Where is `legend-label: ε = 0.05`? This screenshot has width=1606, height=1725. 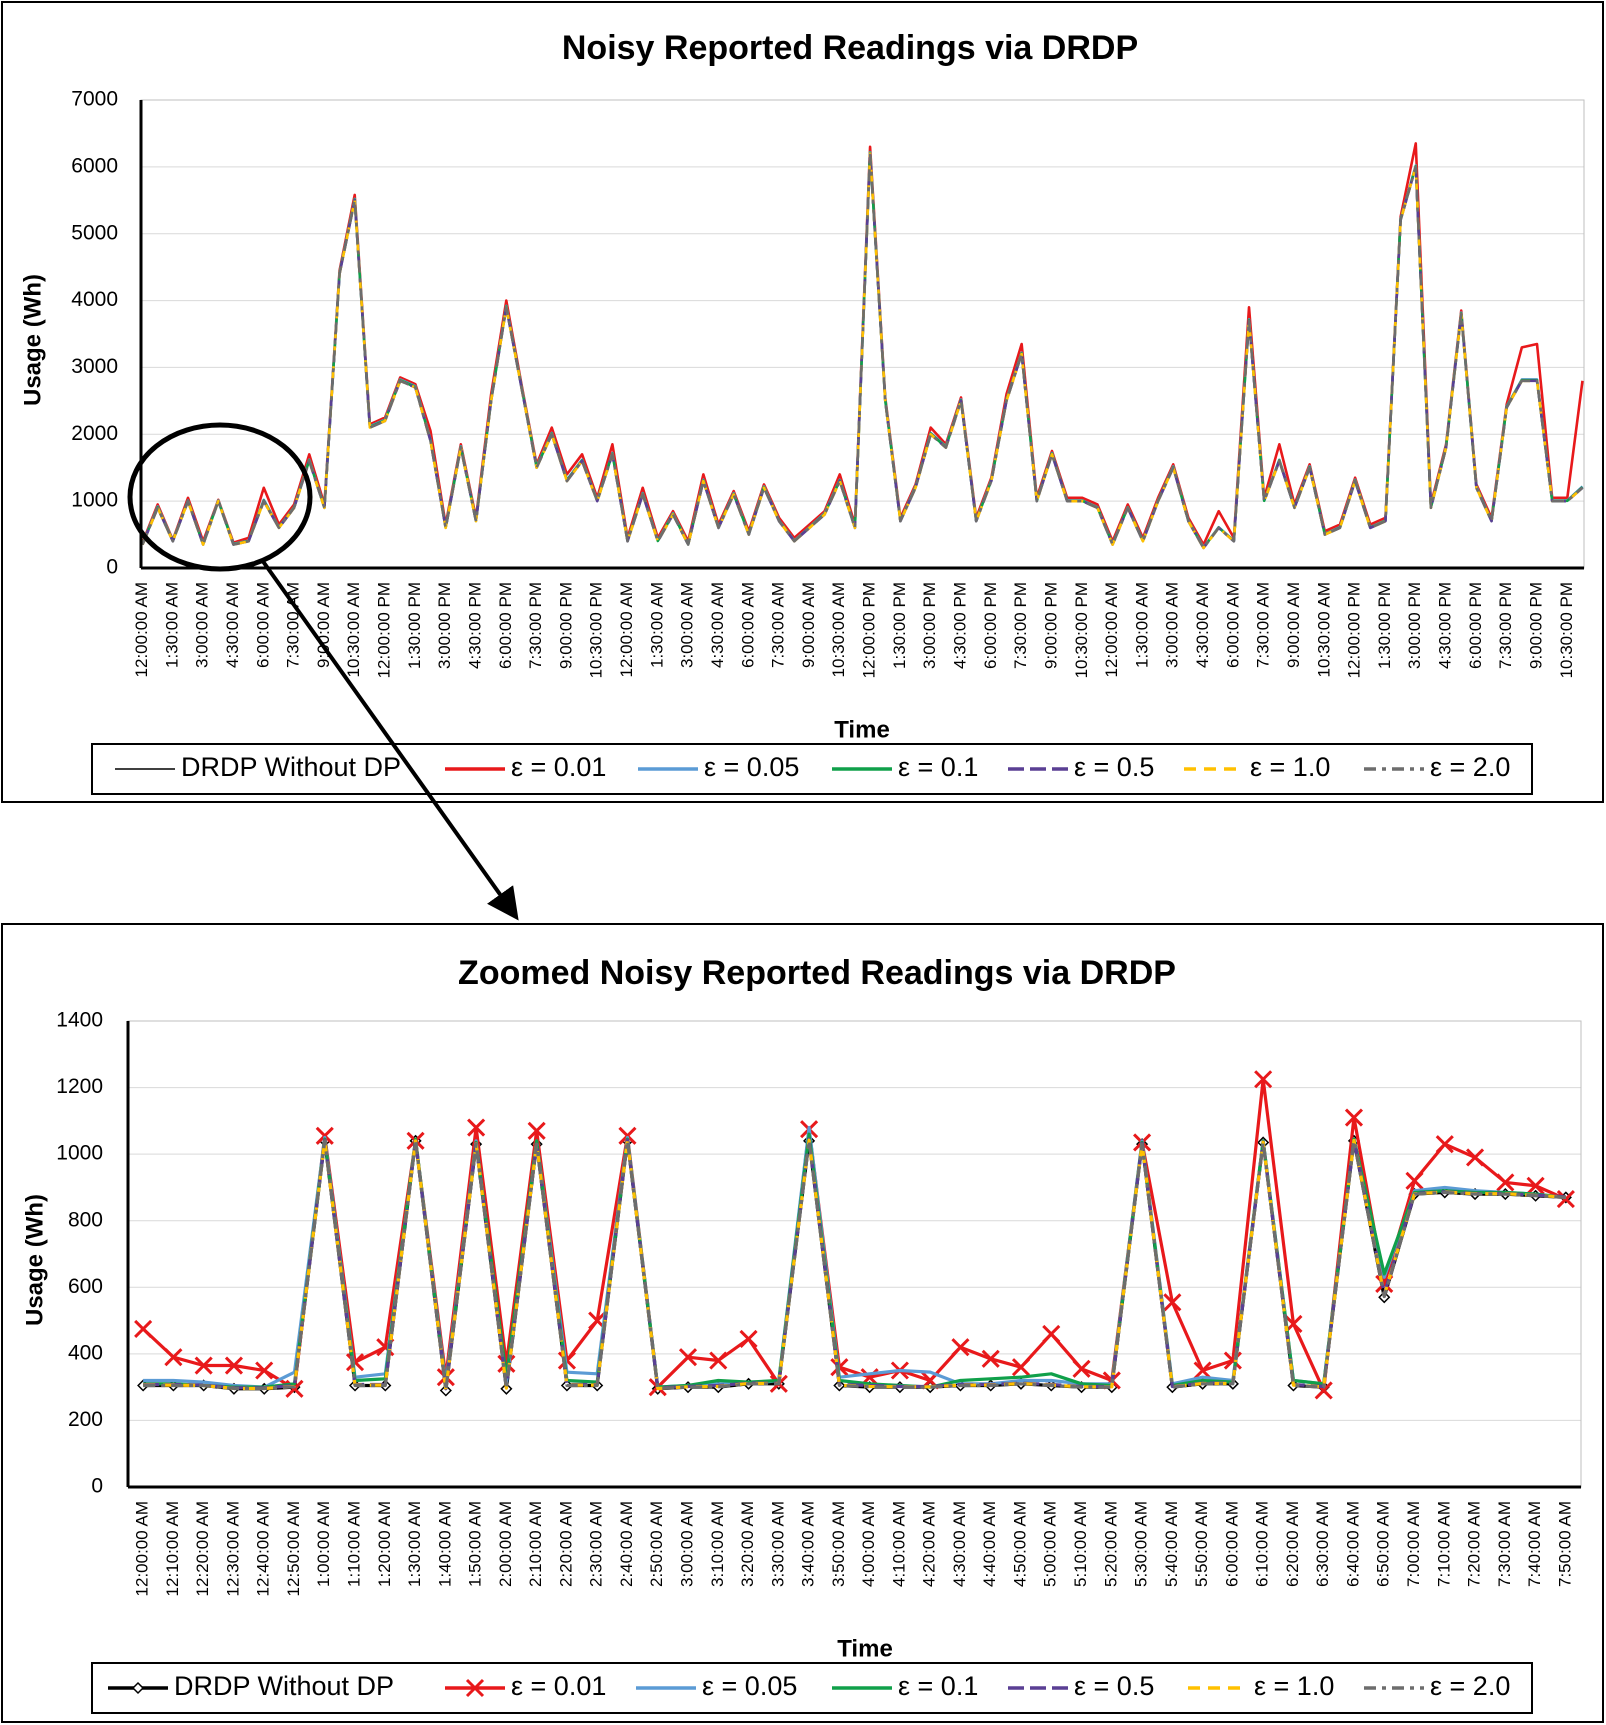 legend-label: ε = 0.05 is located at coordinates (749, 1686).